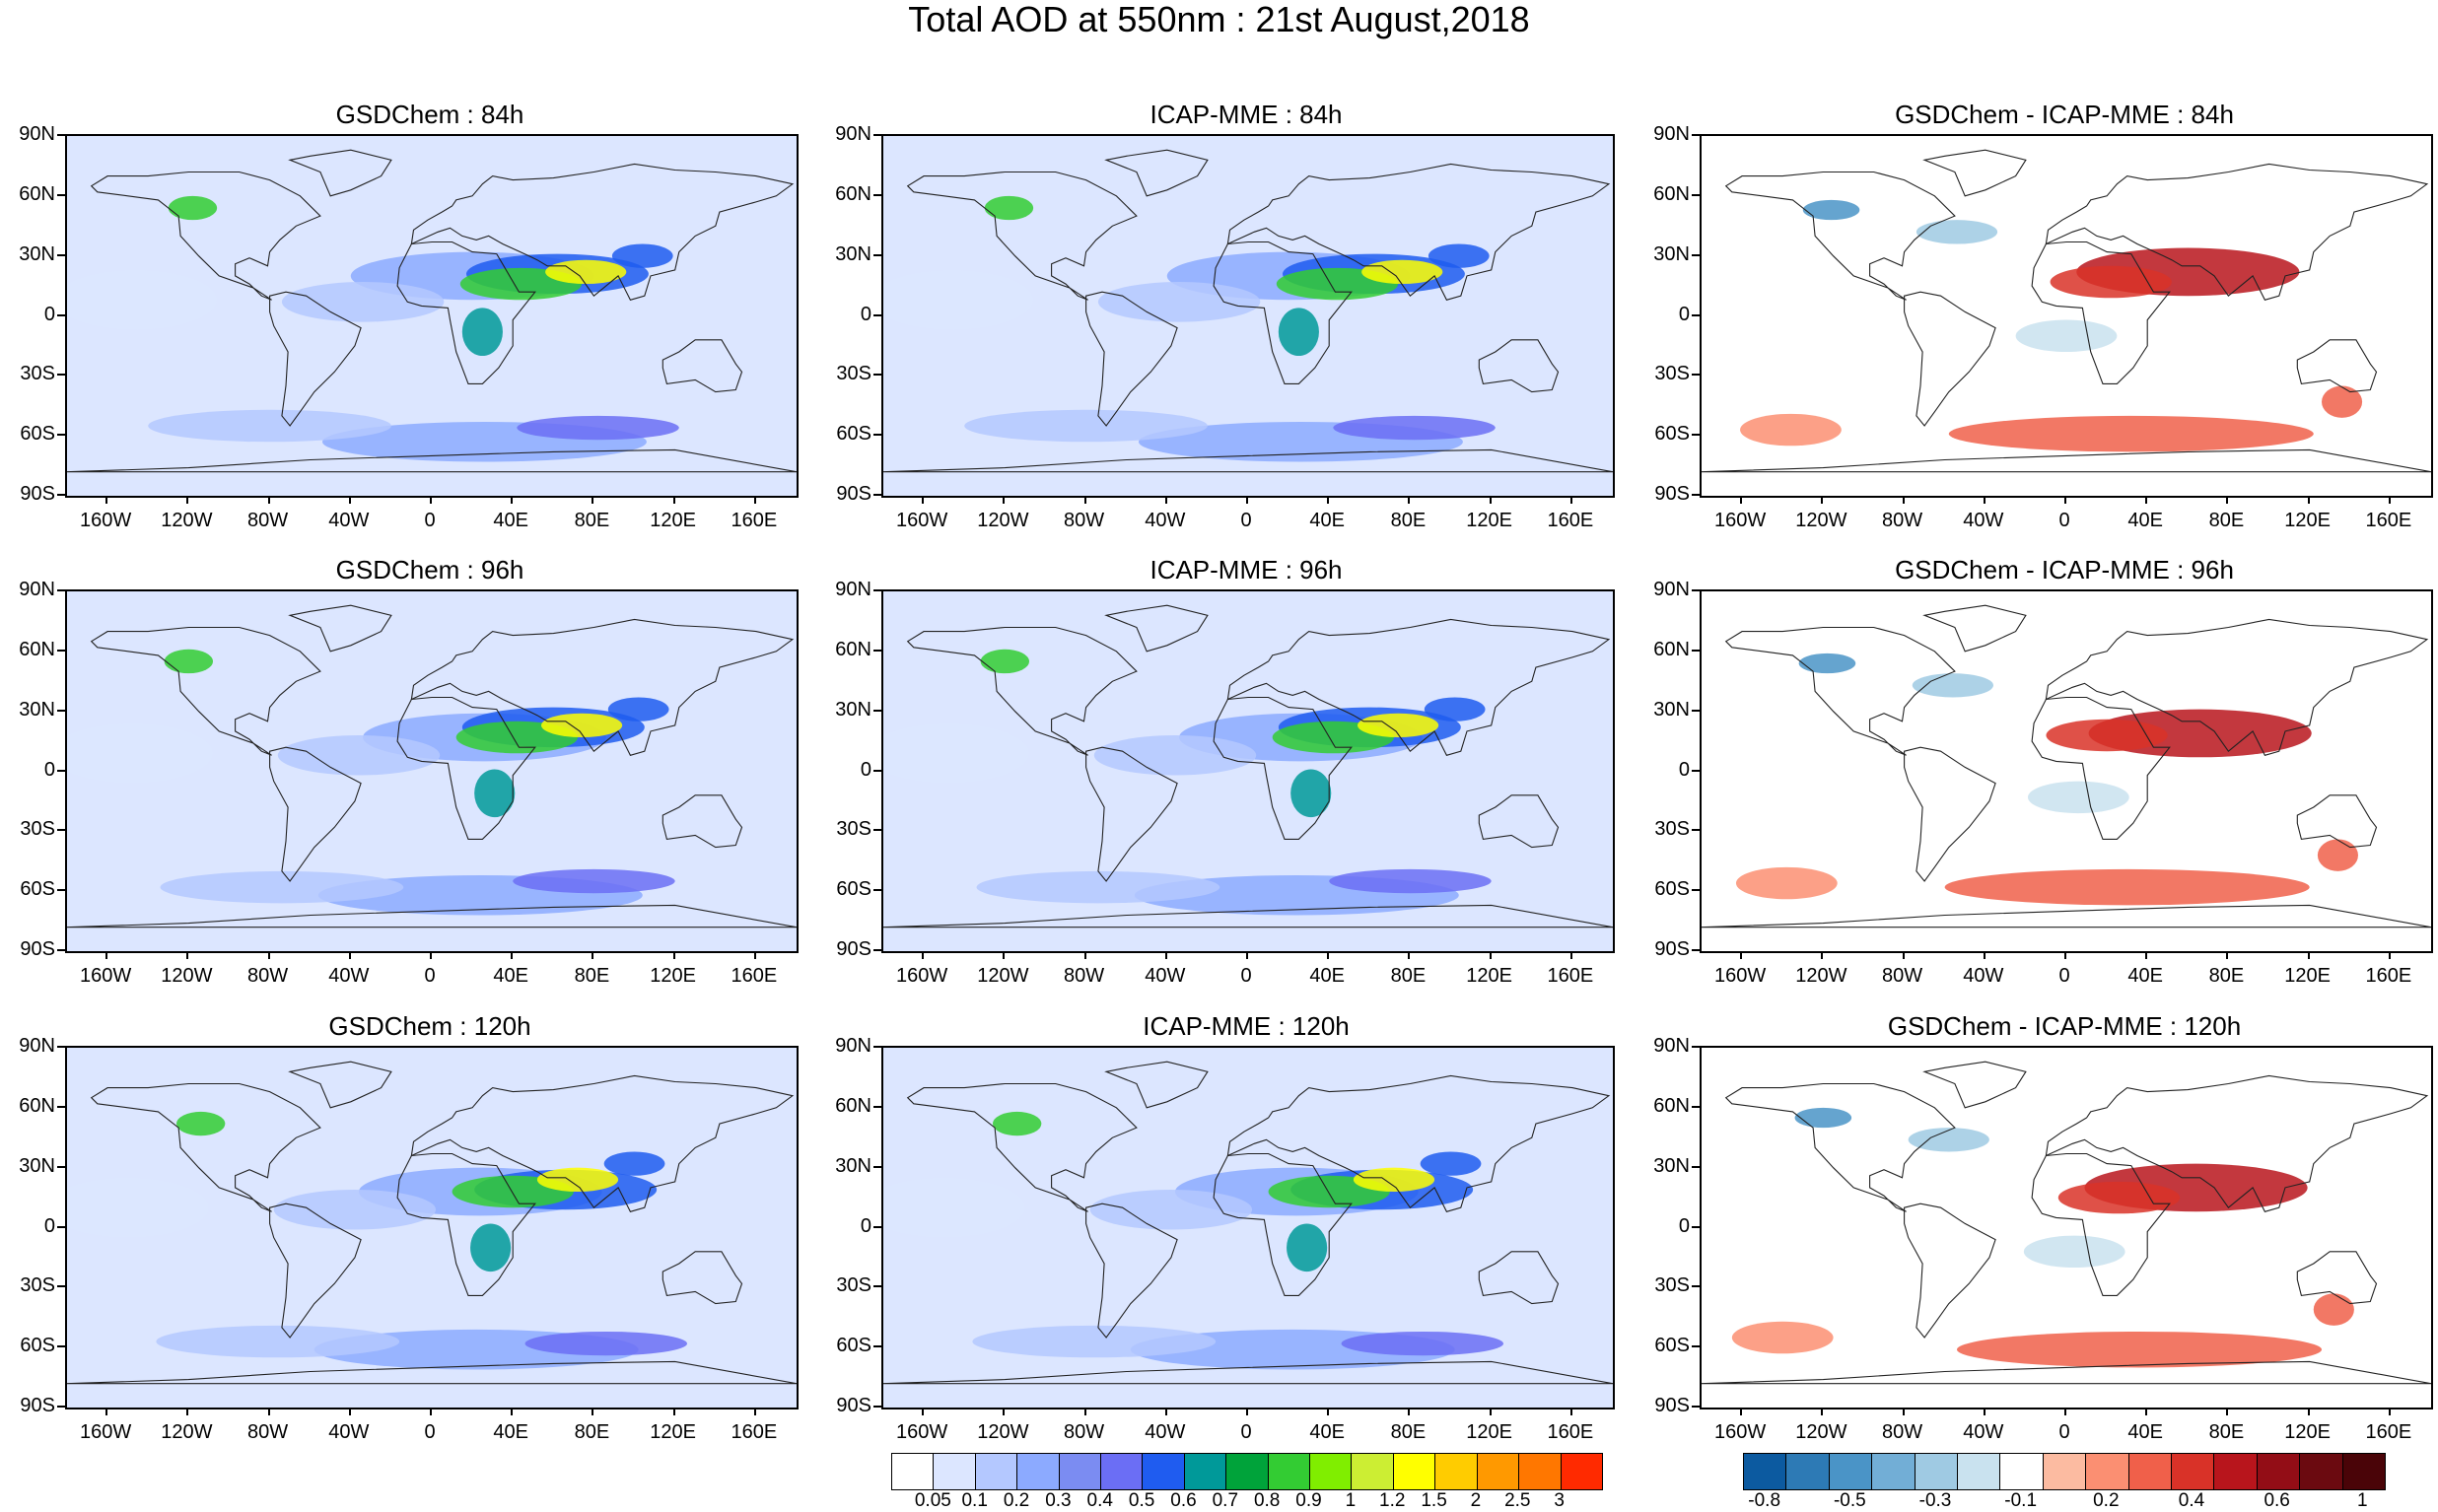 The image size is (2438, 1512). I want to click on colorbar-label: 0.5, so click(1141, 1501).